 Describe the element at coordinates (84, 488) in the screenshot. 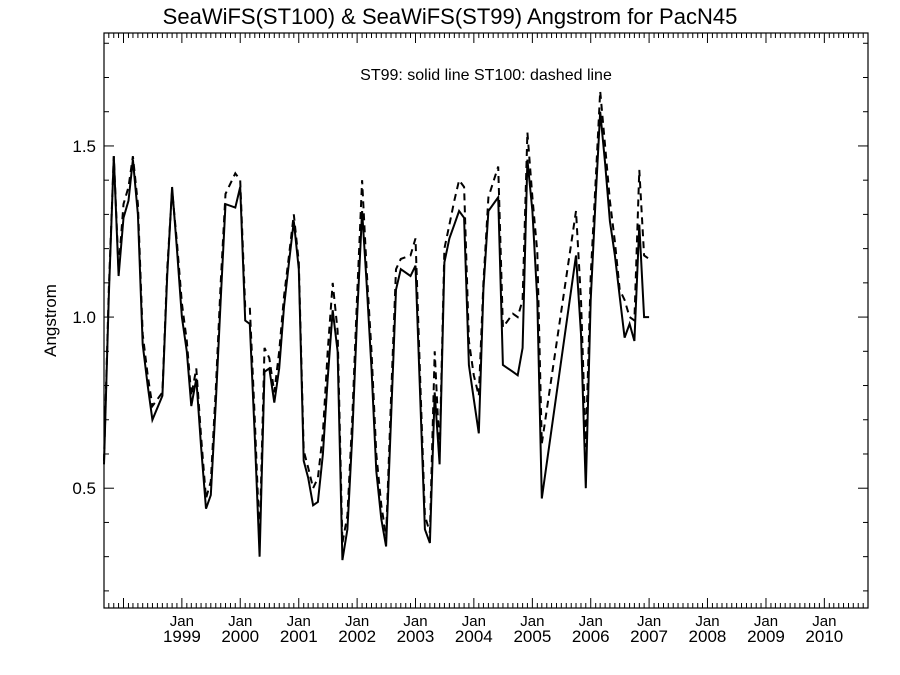

I see `y-tick-label: 0.5` at that location.